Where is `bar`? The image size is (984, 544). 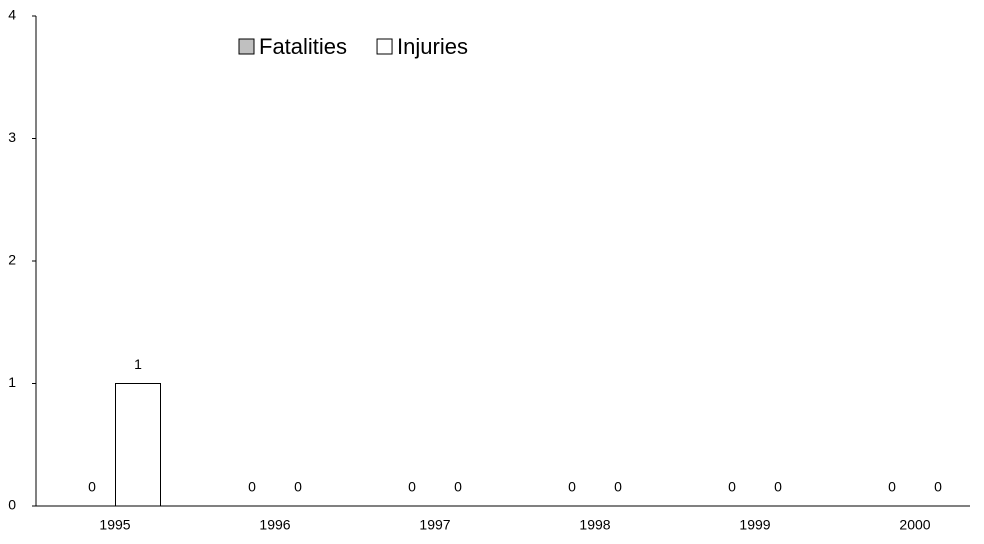
bar is located at coordinates (138, 445).